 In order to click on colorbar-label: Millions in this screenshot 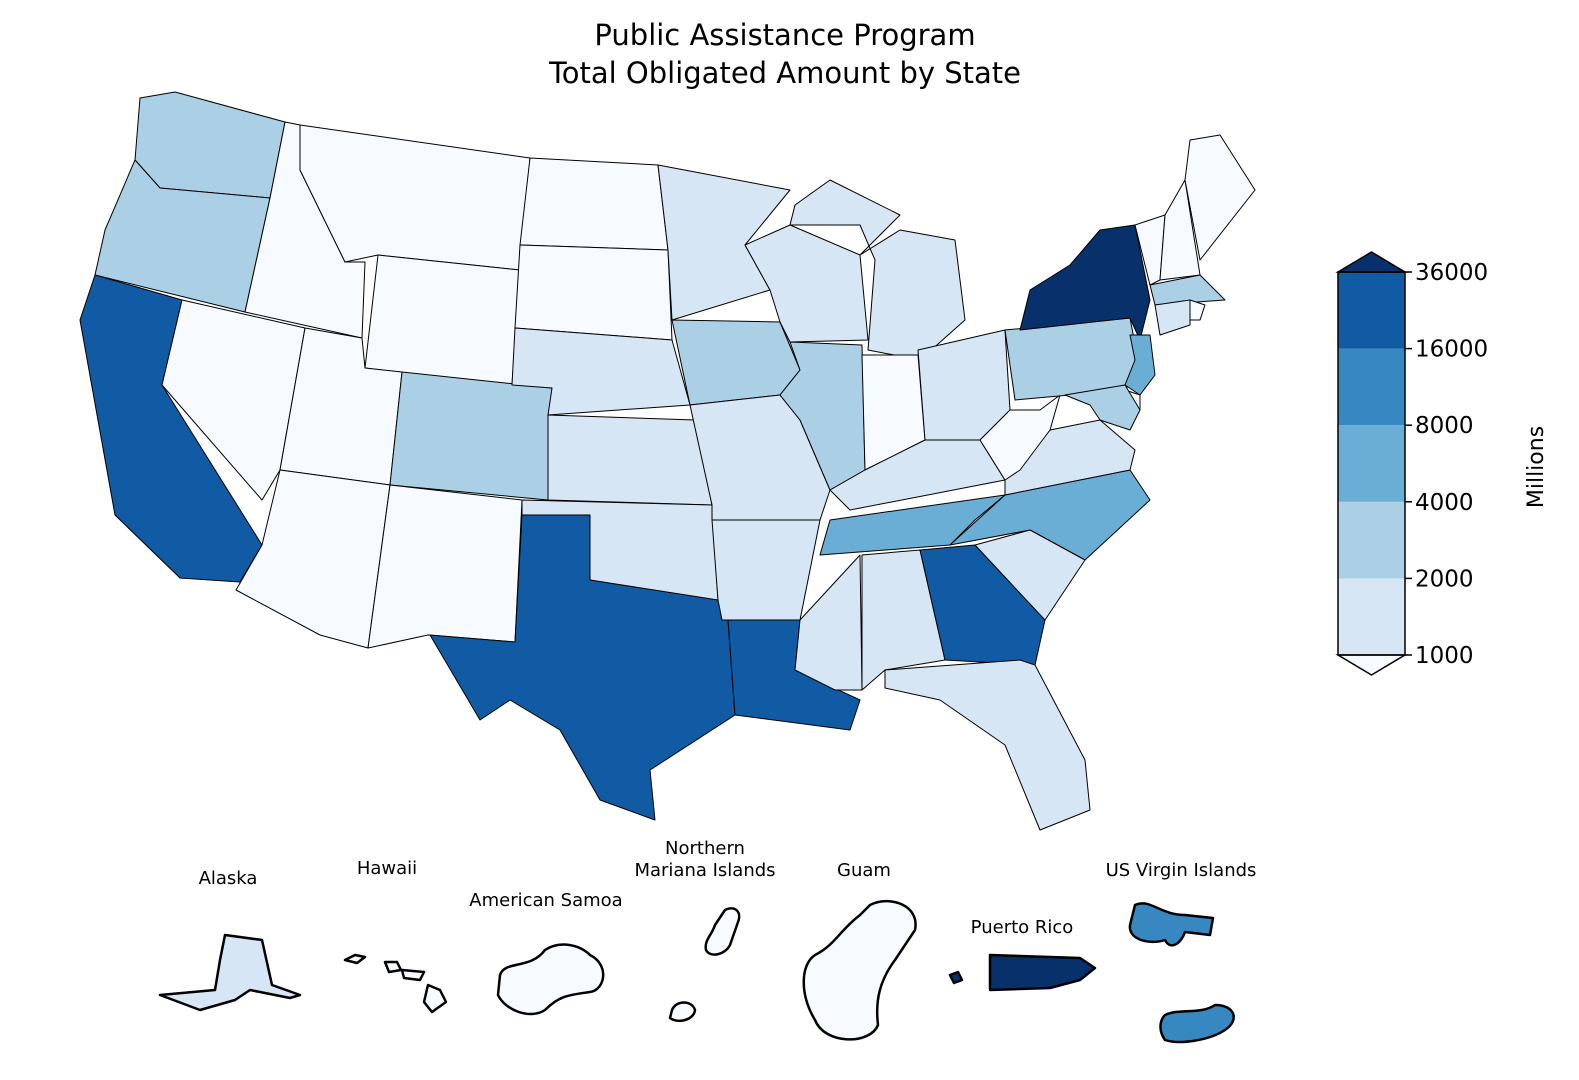, I will do `click(1536, 467)`.